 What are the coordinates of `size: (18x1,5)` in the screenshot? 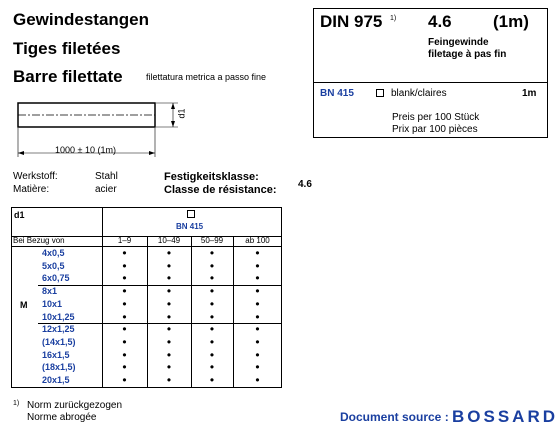 It's located at (59, 367).